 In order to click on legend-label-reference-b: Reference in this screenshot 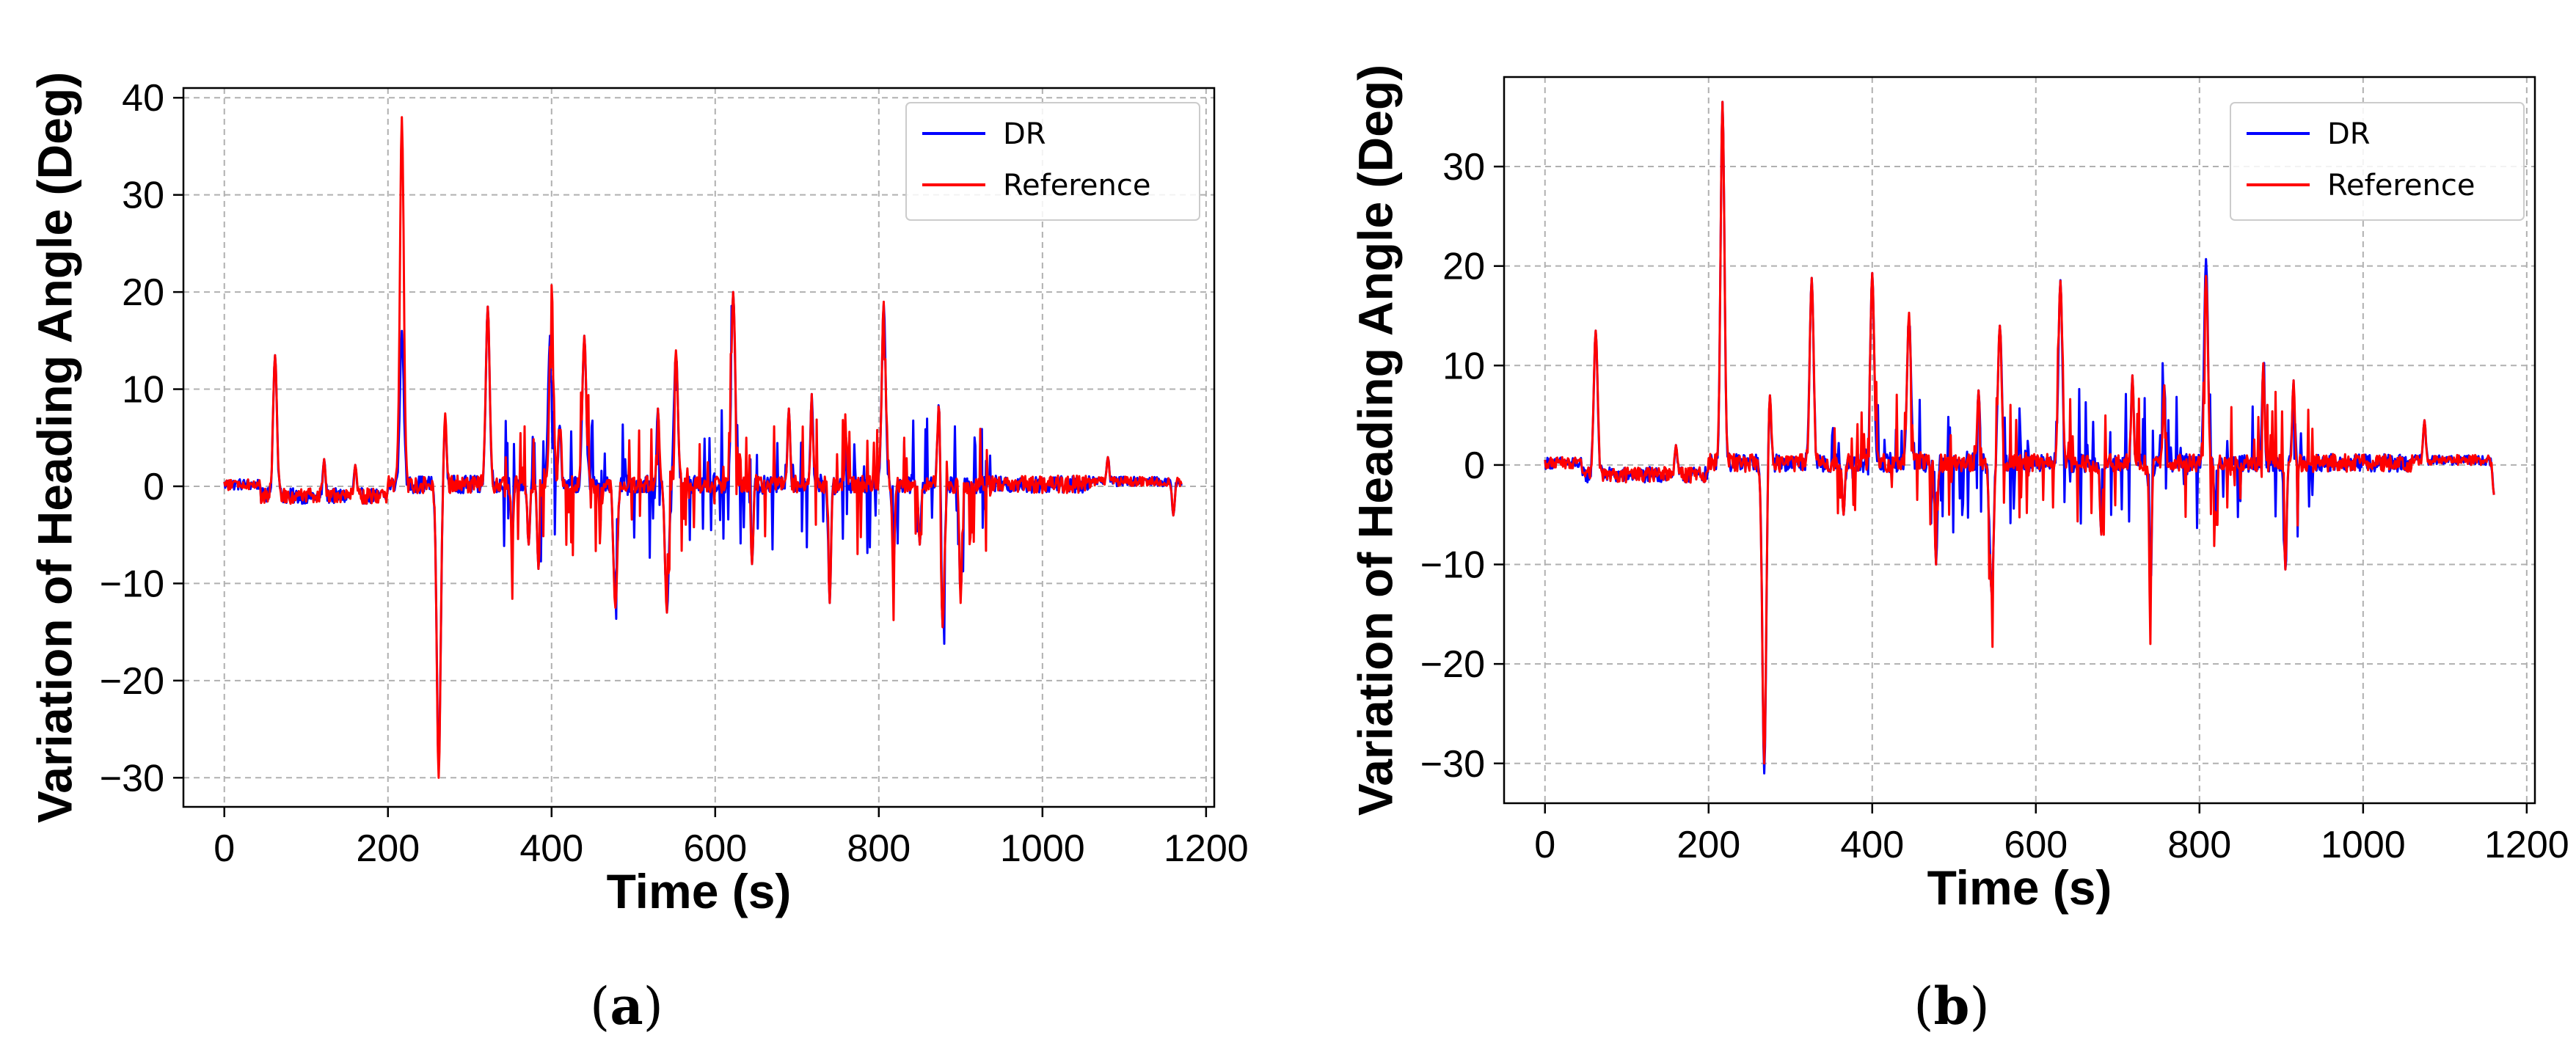, I will do `click(2401, 185)`.